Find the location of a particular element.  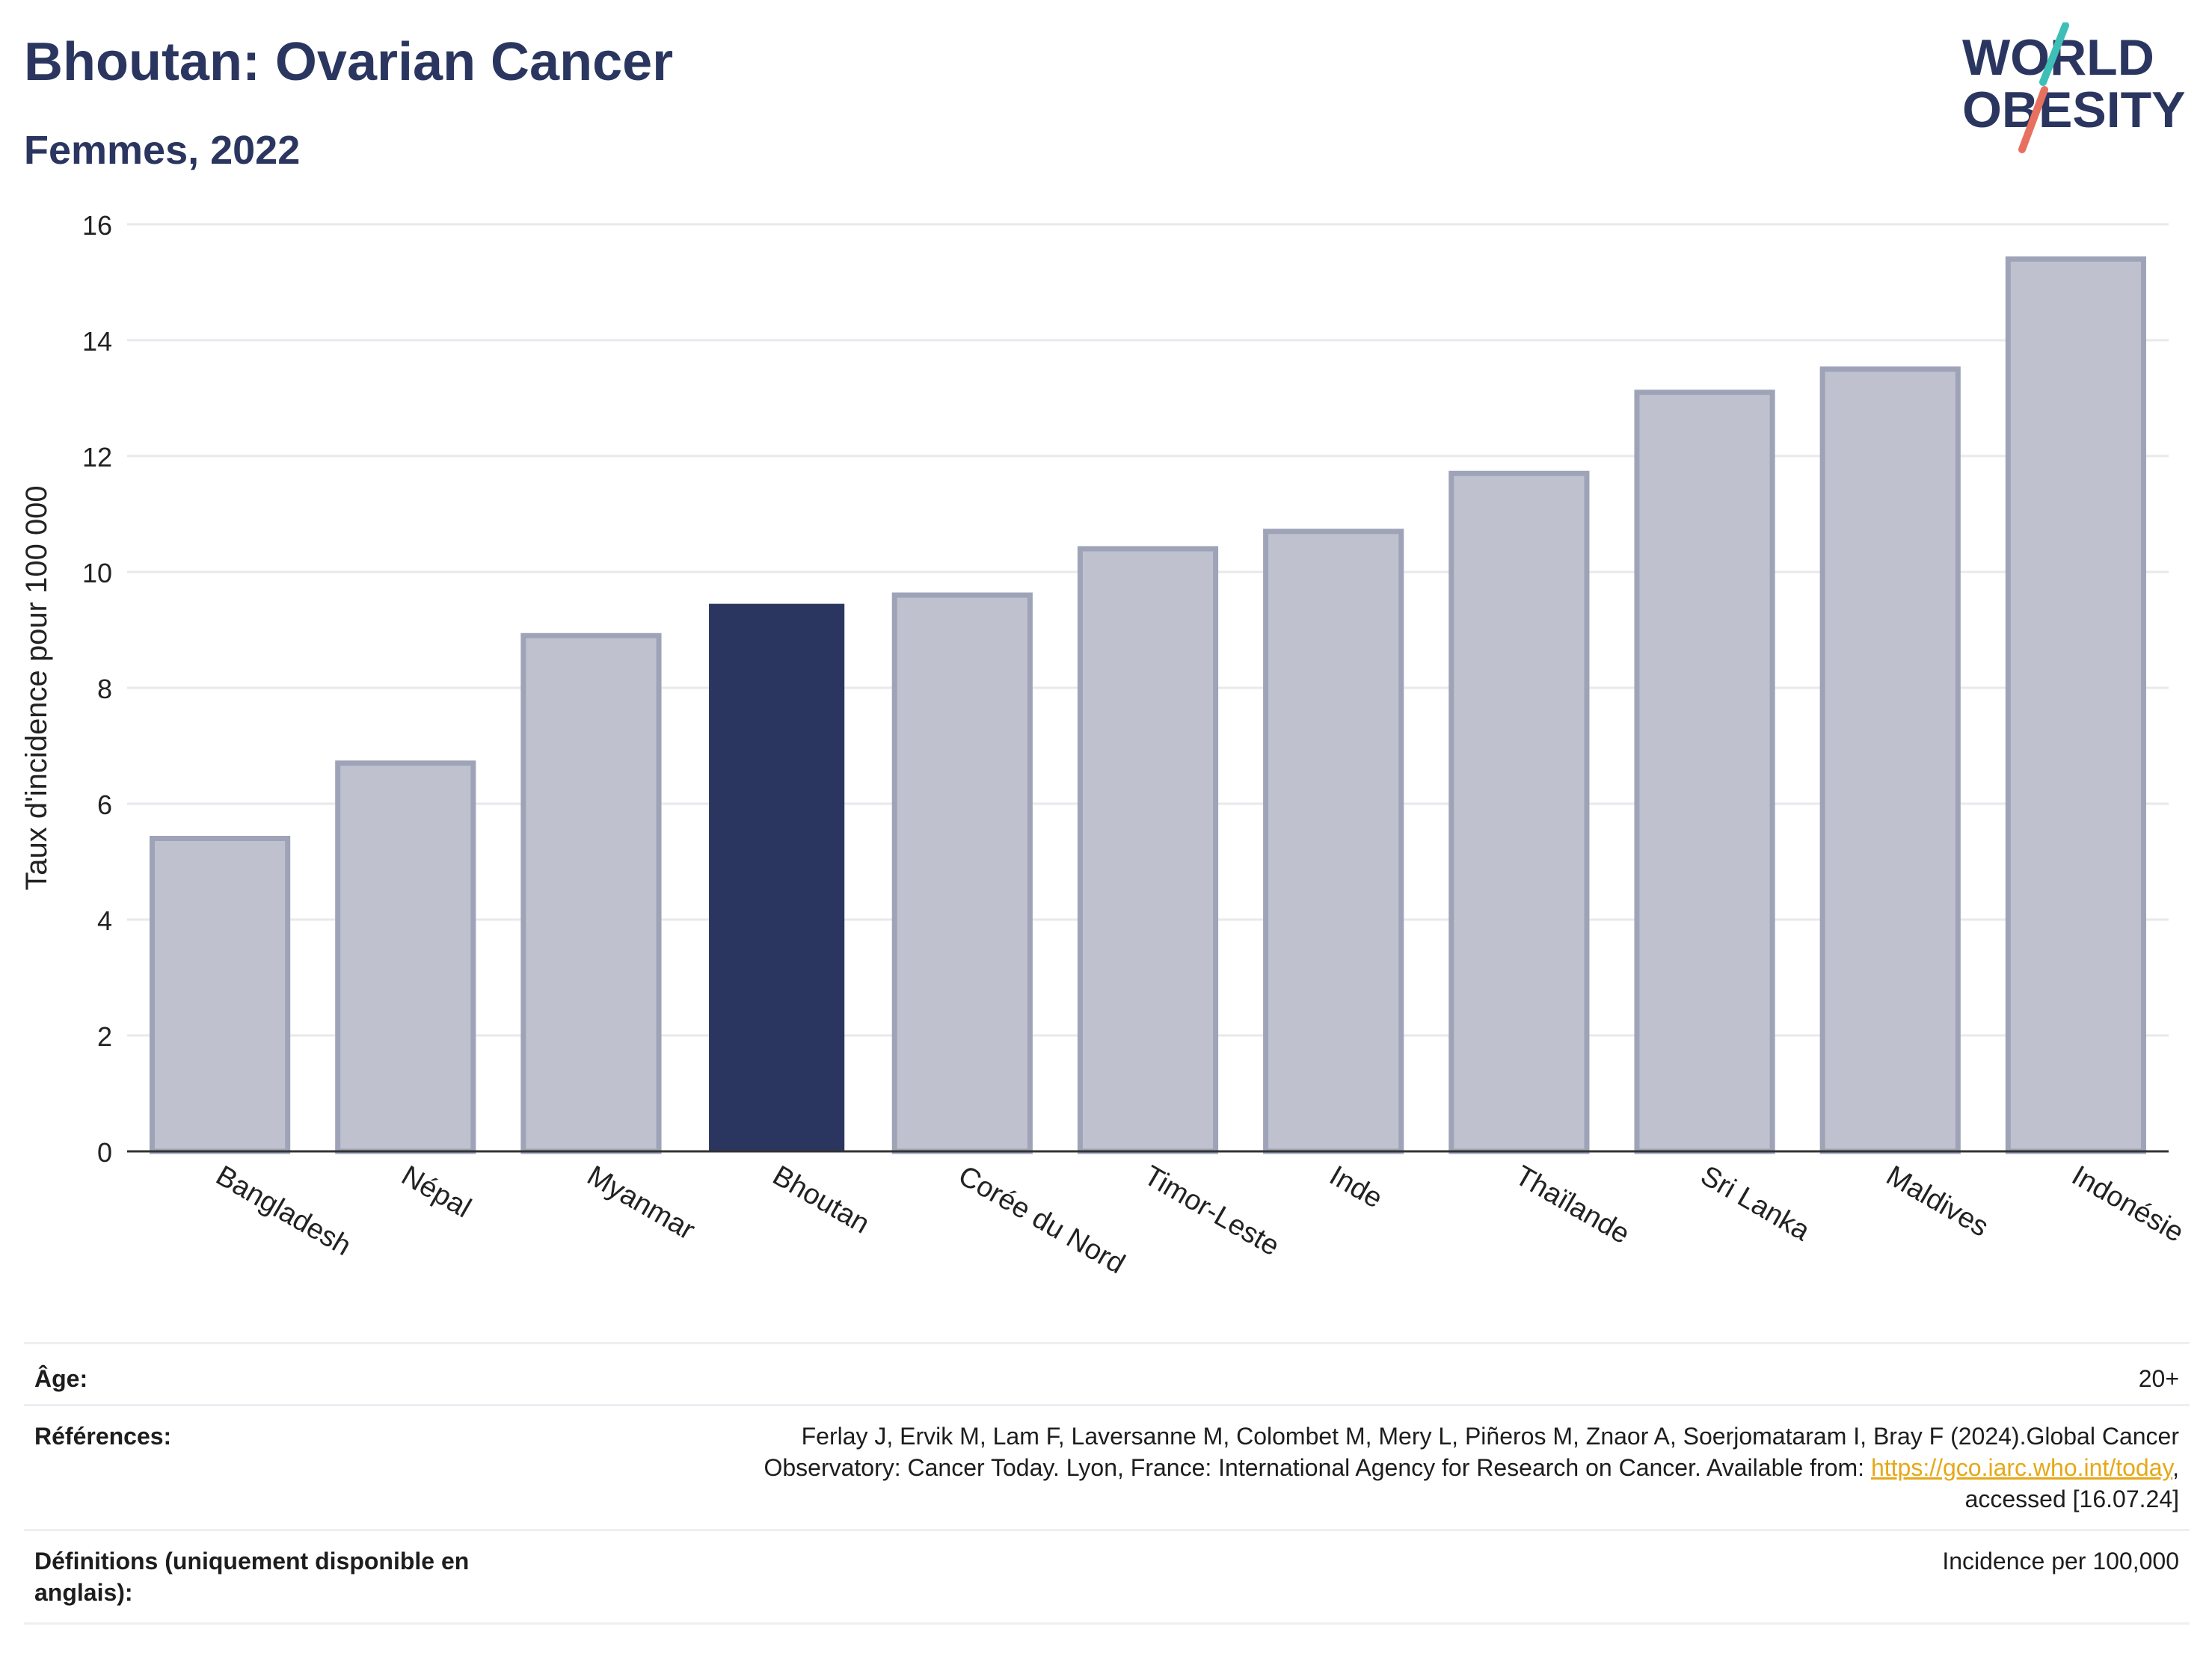

chart-title: Bhoutan: Ovarian Cancer is located at coordinates (349, 62).